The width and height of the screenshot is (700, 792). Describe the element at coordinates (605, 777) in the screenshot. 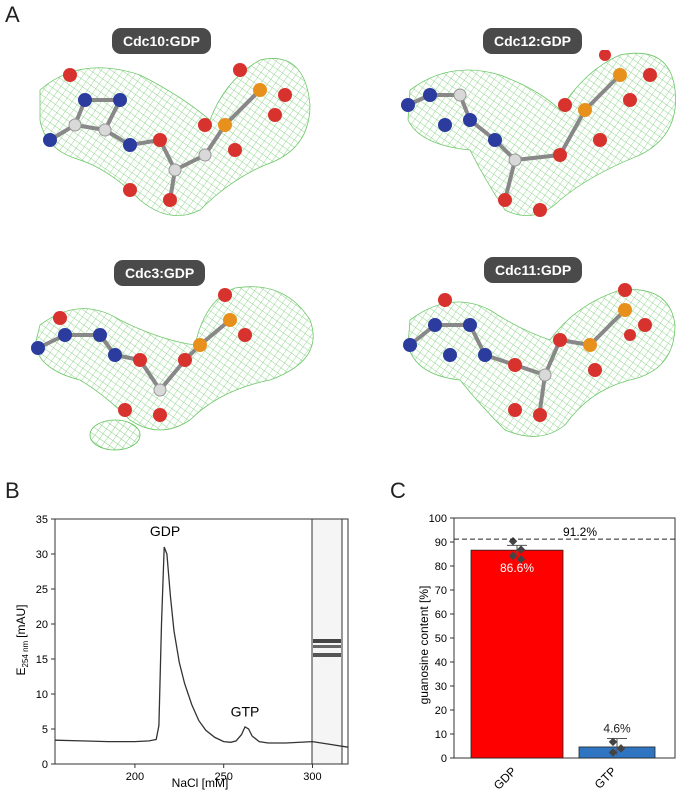

I see `category-label: GTP` at that location.